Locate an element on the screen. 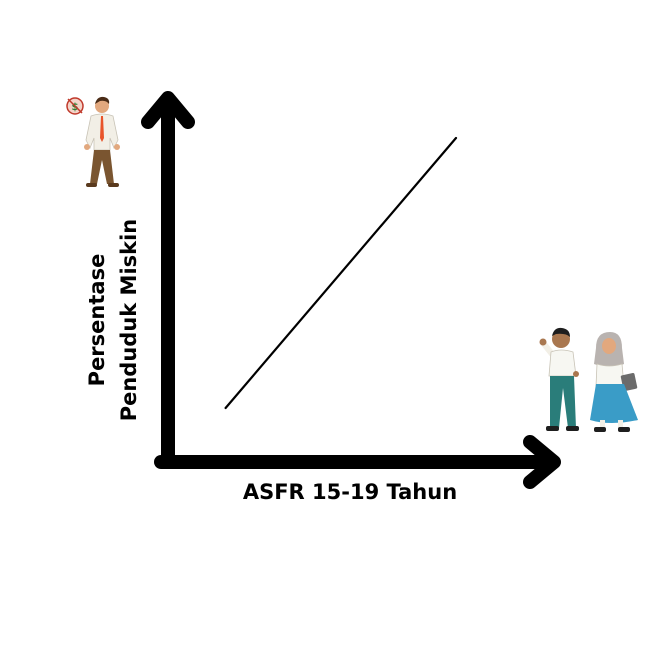 This screenshot has height=654, width=654. y-axis-label-line-1: Persentase is located at coordinates (97, 320).